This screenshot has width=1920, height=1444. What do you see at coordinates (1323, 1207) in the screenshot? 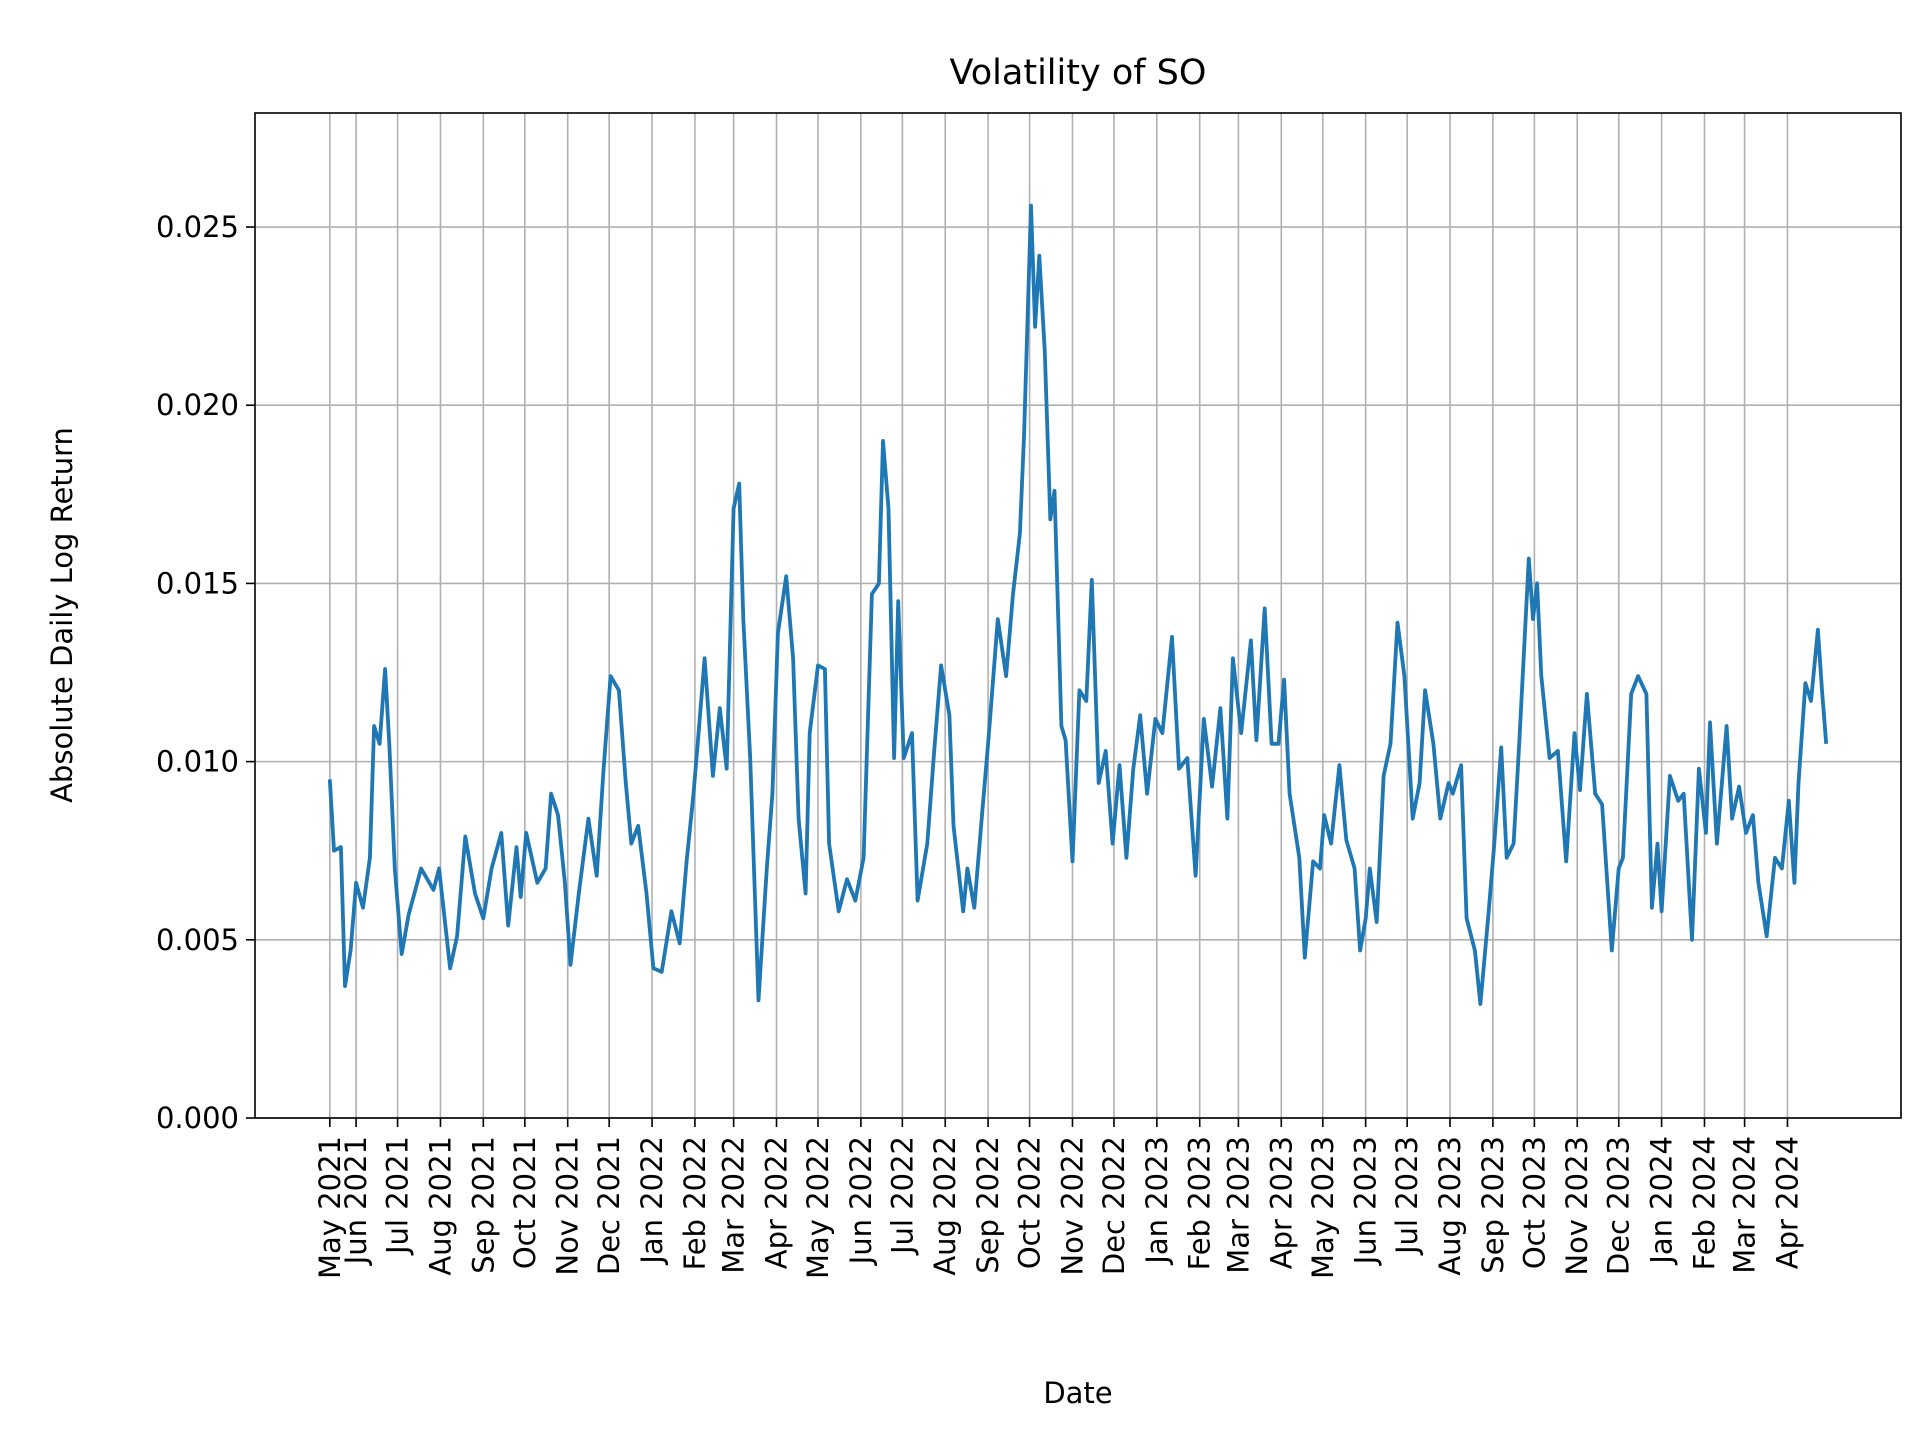
I see `x-tick-label: May 2023` at bounding box center [1323, 1207].